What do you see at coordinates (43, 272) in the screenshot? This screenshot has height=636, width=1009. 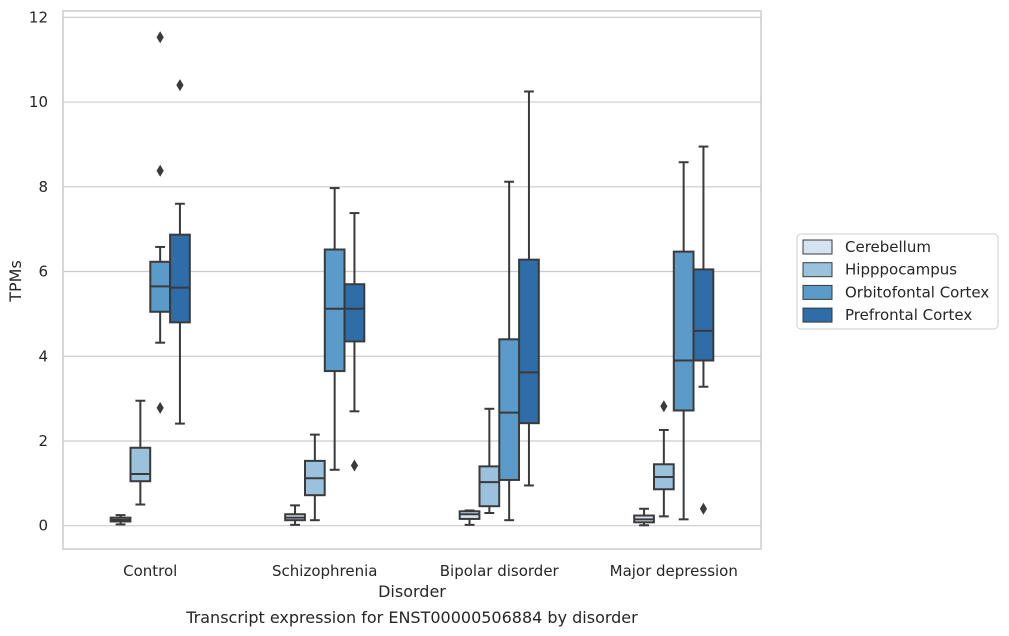 I see `y-tick-label: 6` at bounding box center [43, 272].